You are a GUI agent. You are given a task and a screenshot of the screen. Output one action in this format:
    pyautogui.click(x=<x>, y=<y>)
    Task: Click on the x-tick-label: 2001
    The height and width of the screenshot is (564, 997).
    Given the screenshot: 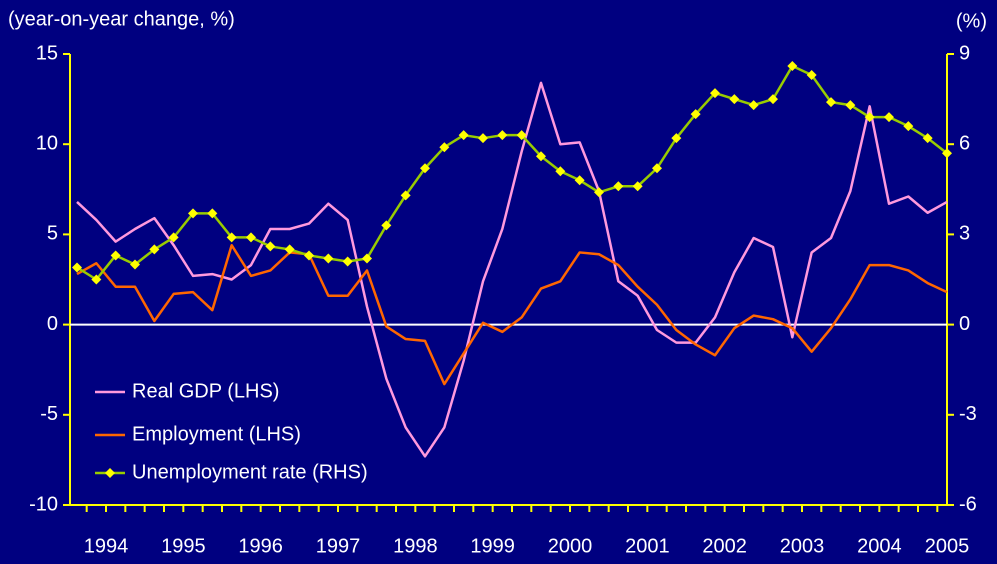 What is the action you would take?
    pyautogui.click(x=647, y=546)
    